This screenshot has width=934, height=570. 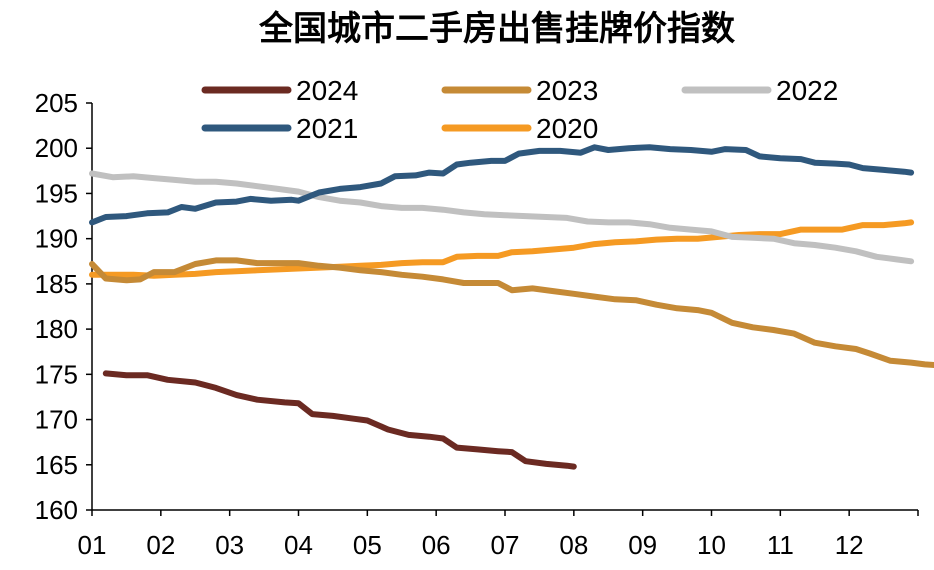 I want to click on y-tick-label: 200, so click(x=56, y=148).